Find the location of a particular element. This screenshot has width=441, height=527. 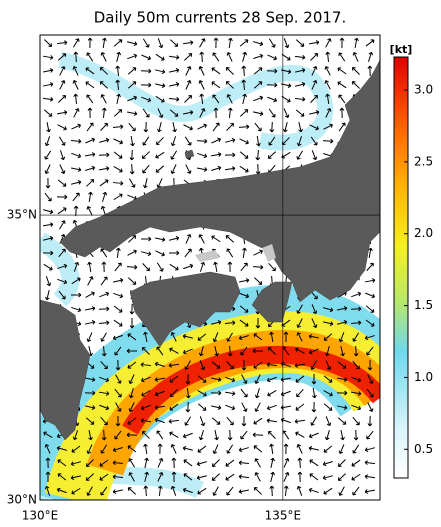

colorbar-tick-label: 2.0 is located at coordinates (423, 233).